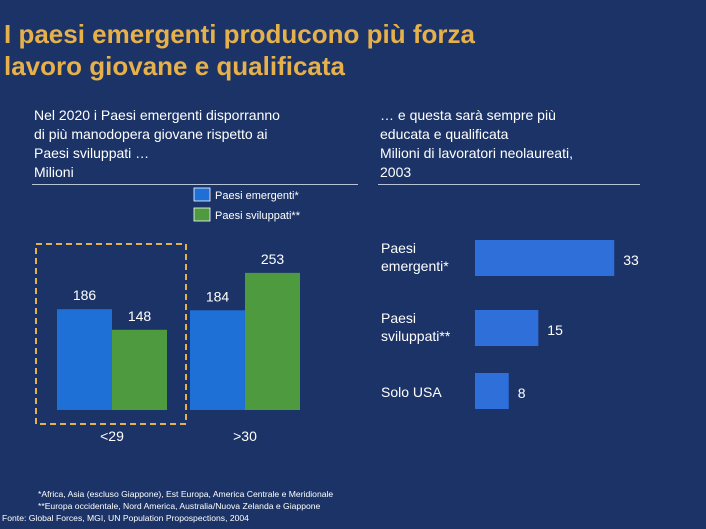 Image resolution: width=706 pixels, height=529 pixels. What do you see at coordinates (245, 436) in the screenshot?
I see `category-label-2: >30` at bounding box center [245, 436].